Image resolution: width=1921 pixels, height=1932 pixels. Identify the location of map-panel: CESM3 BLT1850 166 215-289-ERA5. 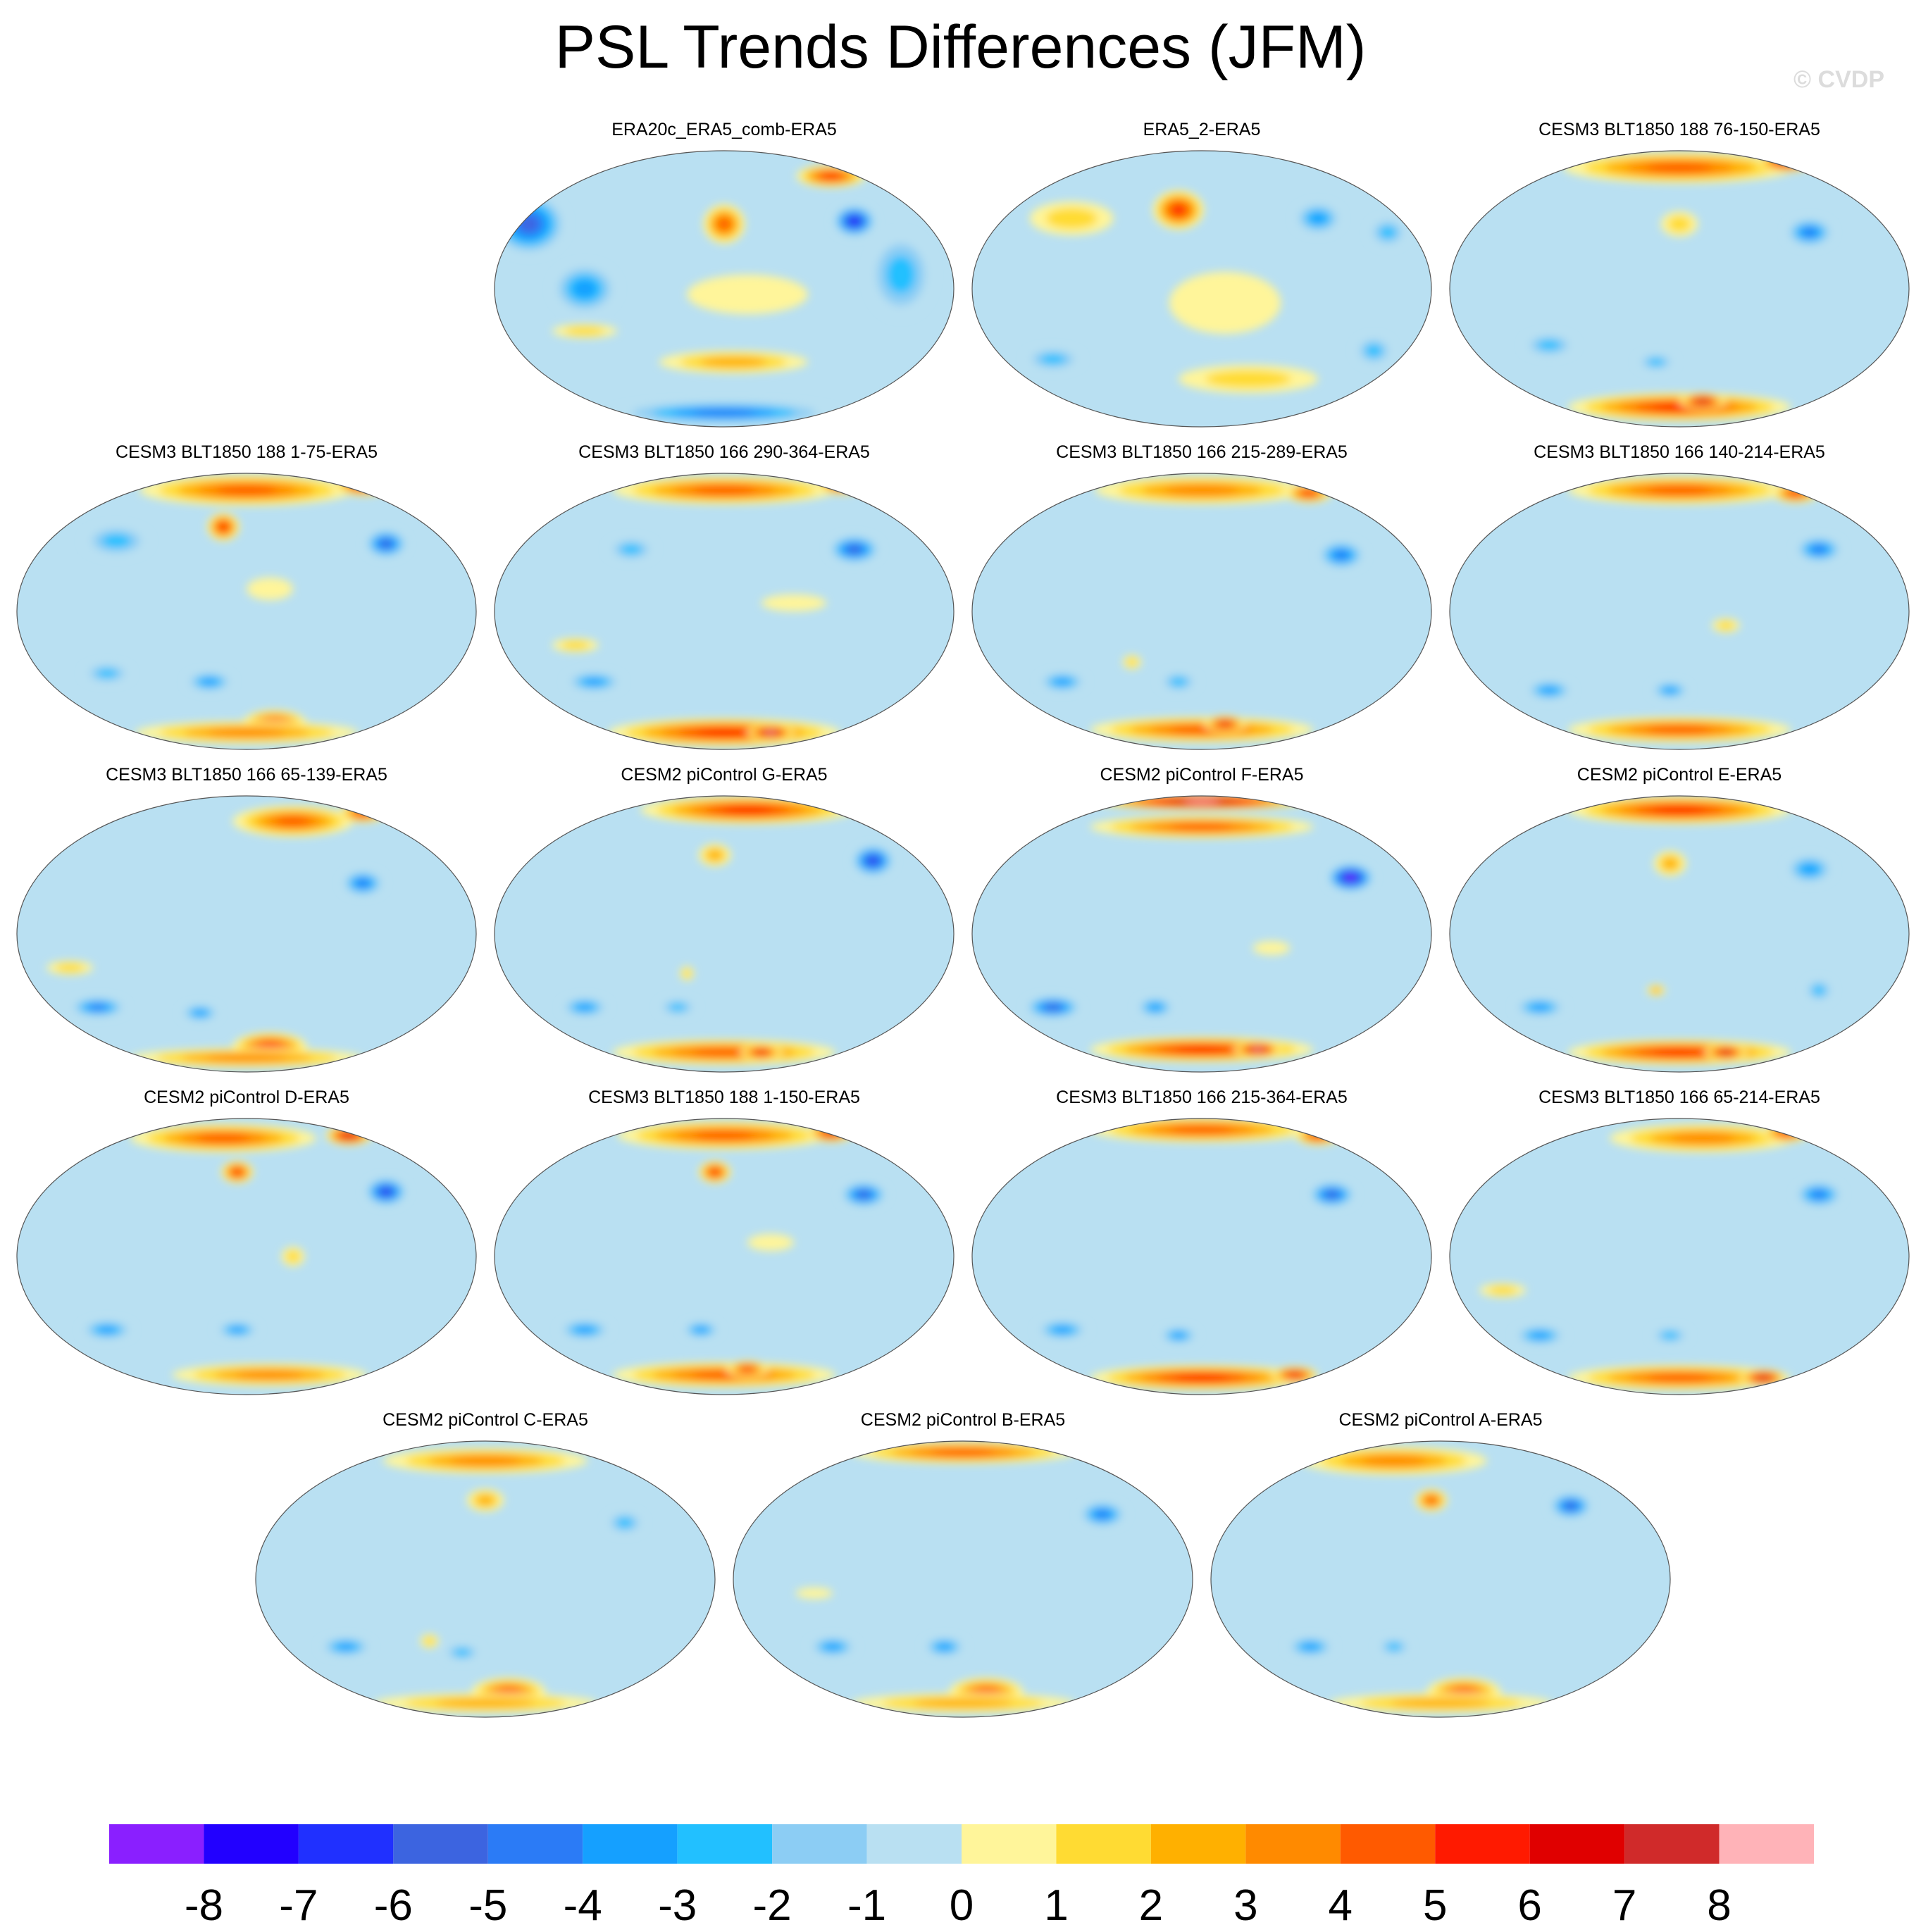
(1201, 597).